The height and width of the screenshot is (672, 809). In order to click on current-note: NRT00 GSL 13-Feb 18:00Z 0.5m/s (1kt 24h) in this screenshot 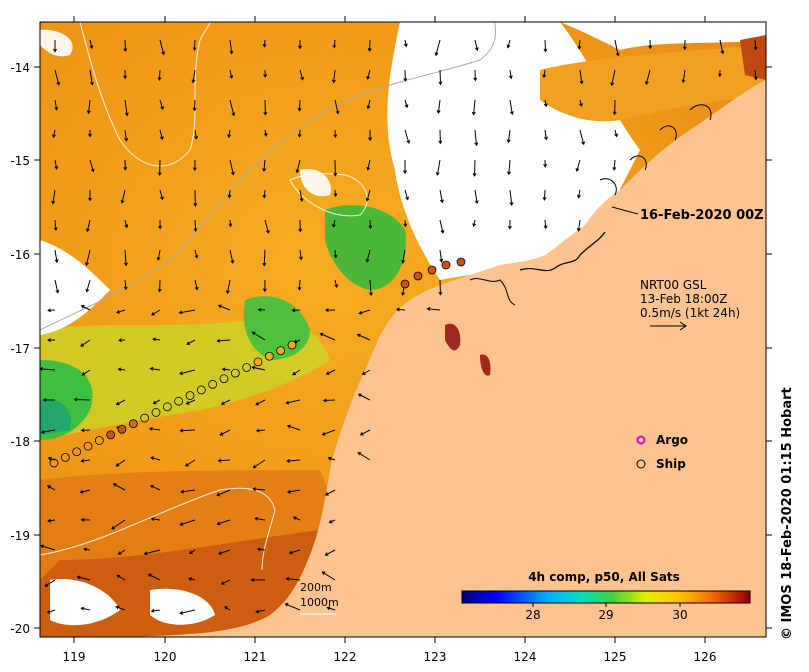, I will do `click(690, 304)`.